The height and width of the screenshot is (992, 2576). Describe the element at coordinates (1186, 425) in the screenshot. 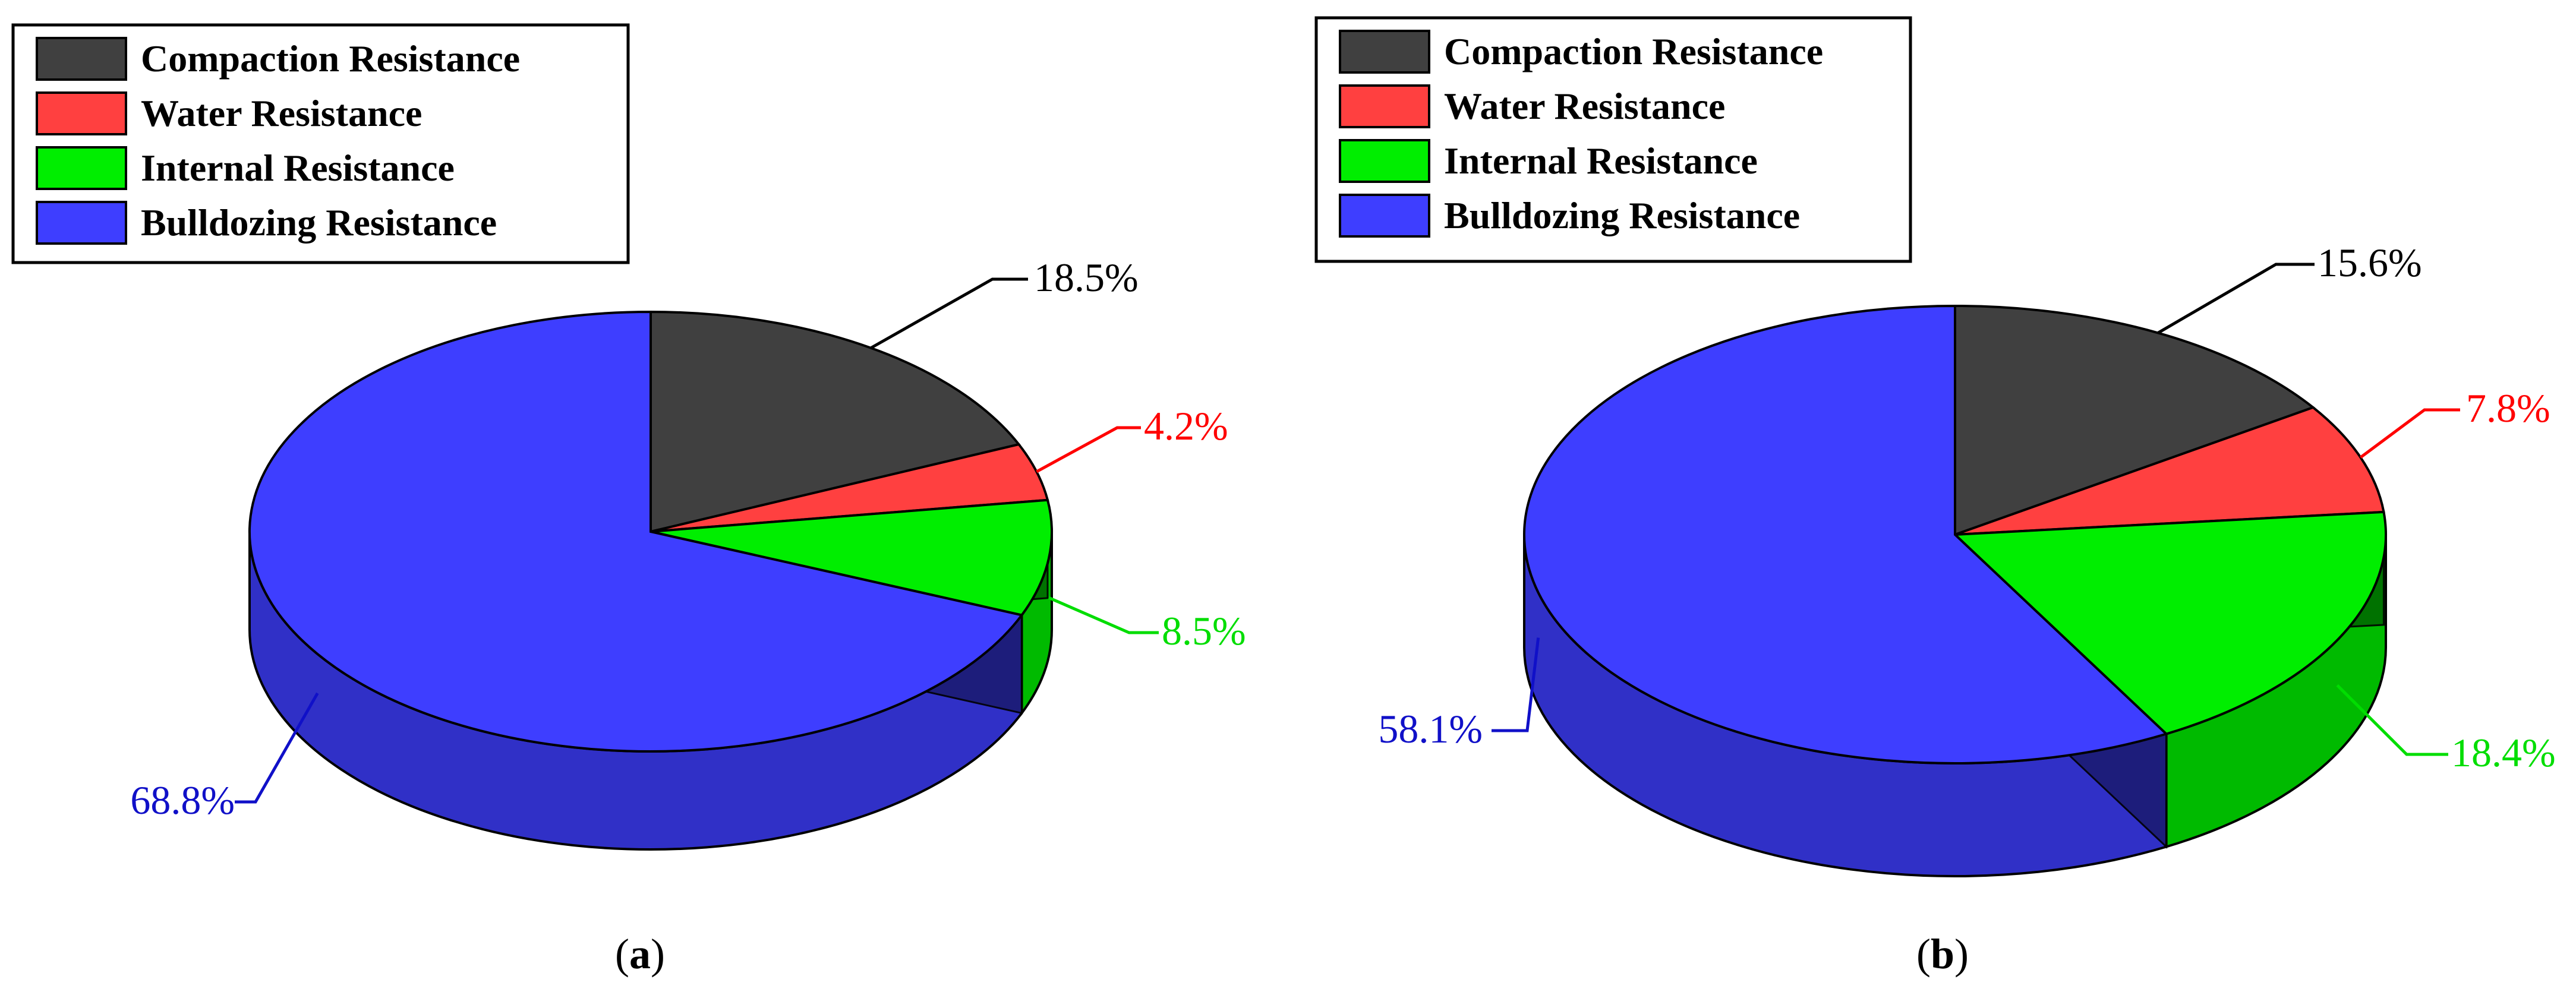

I see `slice-label-water: 4.2%` at that location.